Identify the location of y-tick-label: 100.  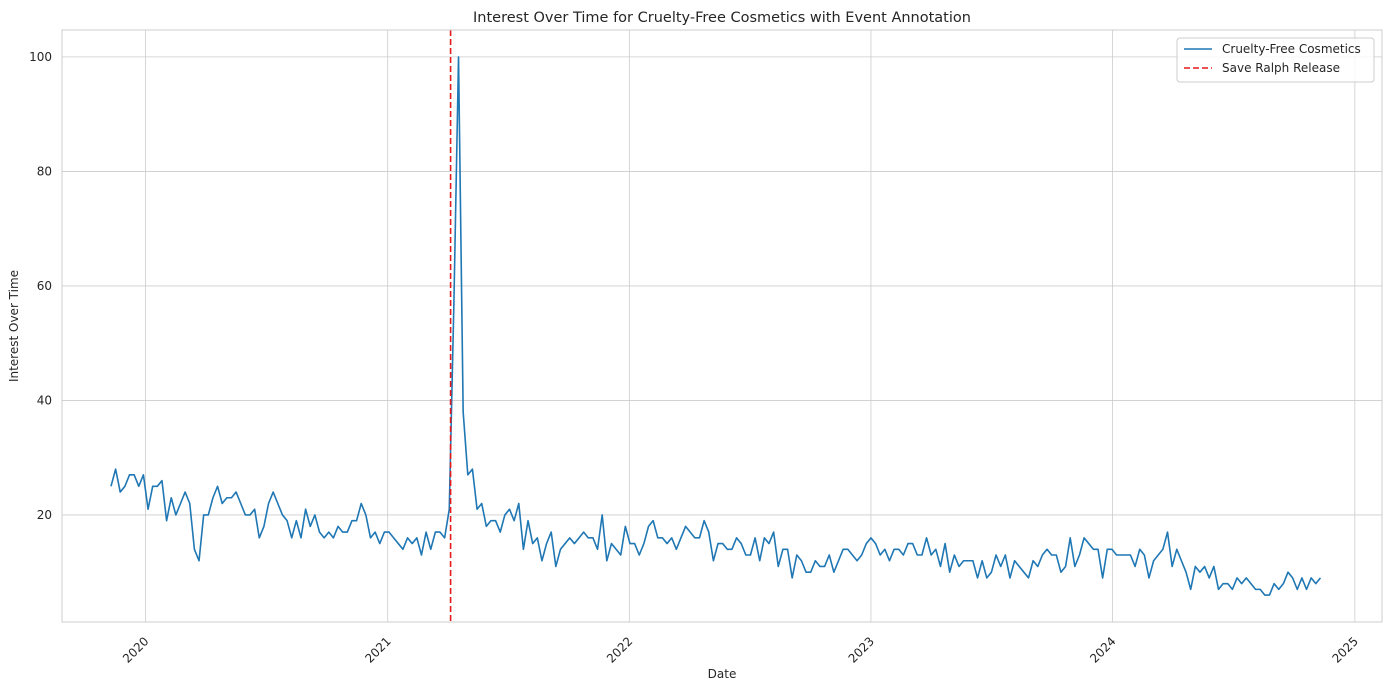
(40, 57).